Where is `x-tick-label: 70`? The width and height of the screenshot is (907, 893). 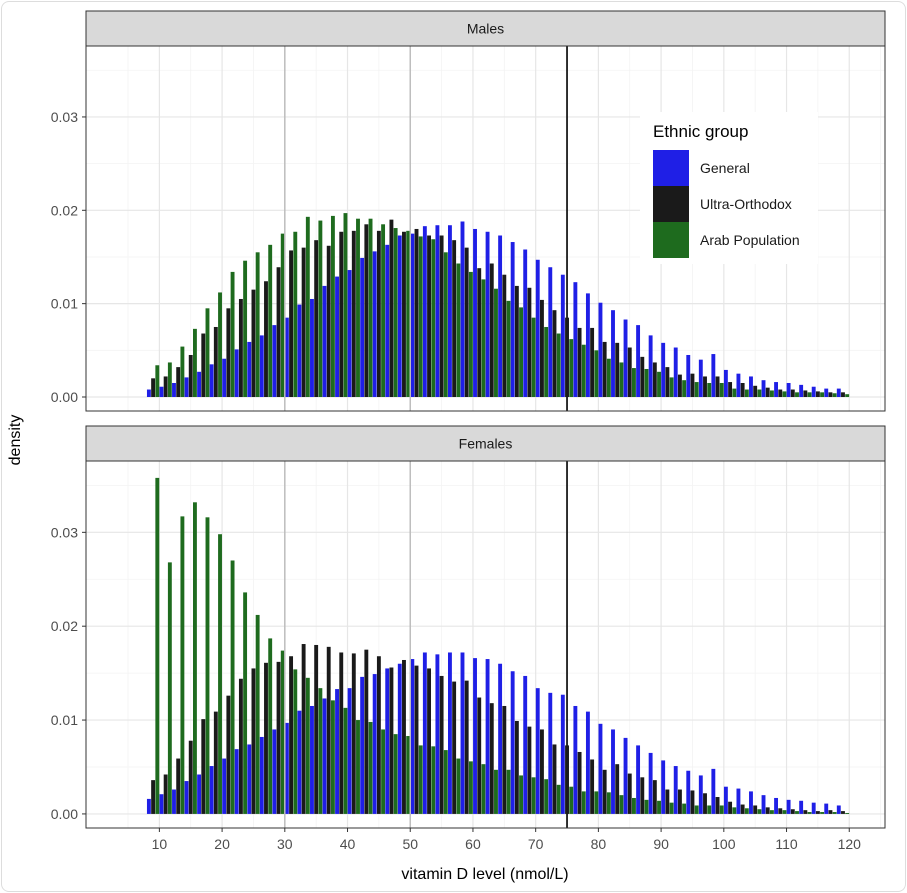 x-tick-label: 70 is located at coordinates (536, 844).